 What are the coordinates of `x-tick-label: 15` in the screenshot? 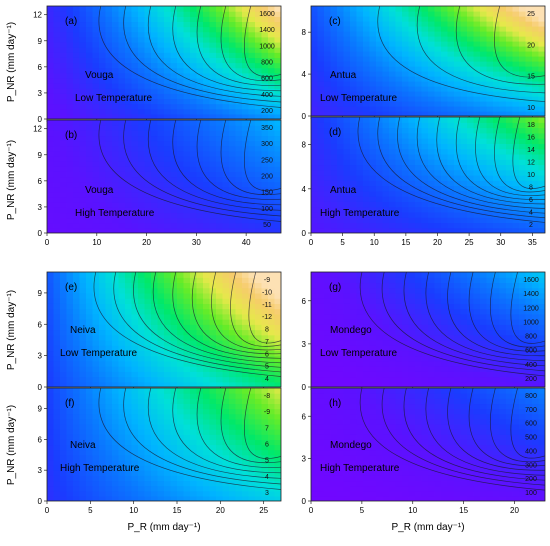 It's located at (463, 510).